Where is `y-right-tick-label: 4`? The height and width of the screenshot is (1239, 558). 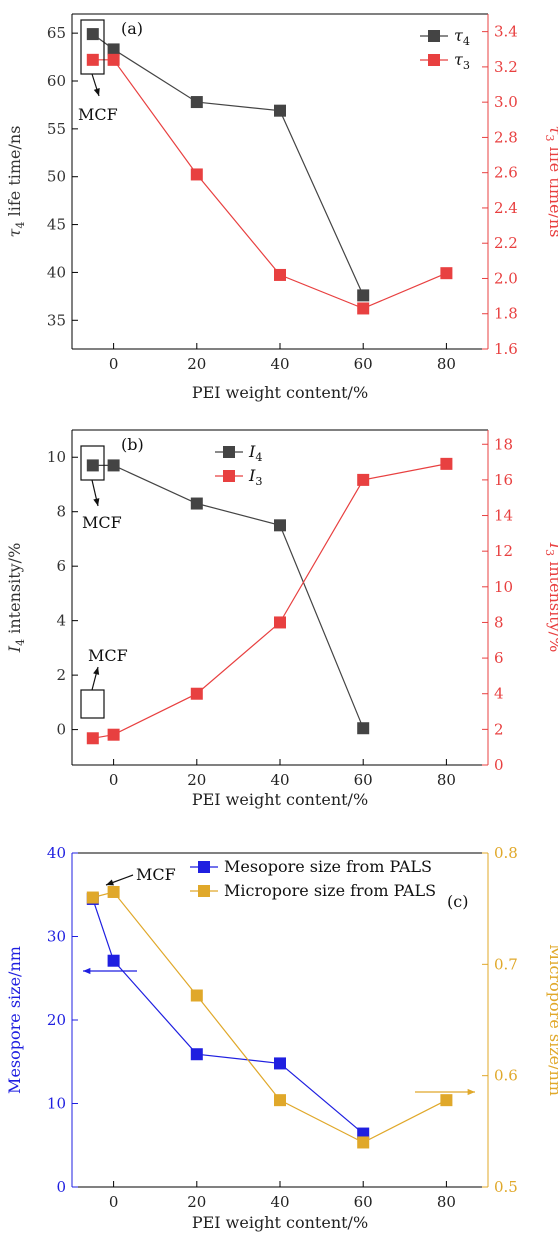 y-right-tick-label: 4 is located at coordinates (499, 694).